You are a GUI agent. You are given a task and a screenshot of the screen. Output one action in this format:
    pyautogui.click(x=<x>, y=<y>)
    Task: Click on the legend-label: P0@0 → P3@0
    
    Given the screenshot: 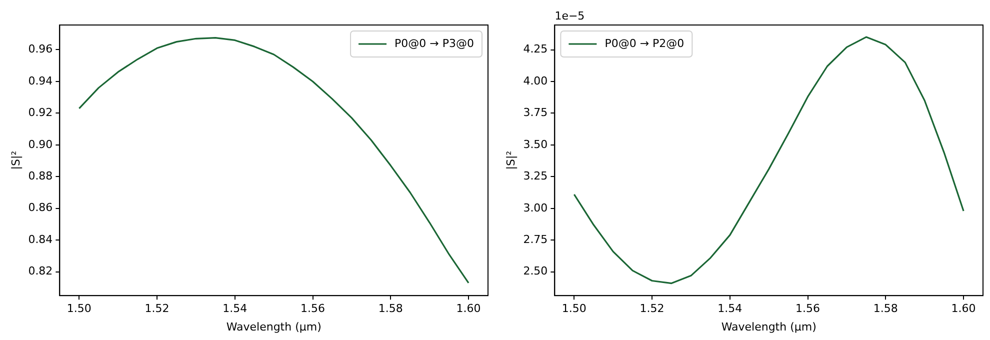 What is the action you would take?
    pyautogui.click(x=434, y=43)
    